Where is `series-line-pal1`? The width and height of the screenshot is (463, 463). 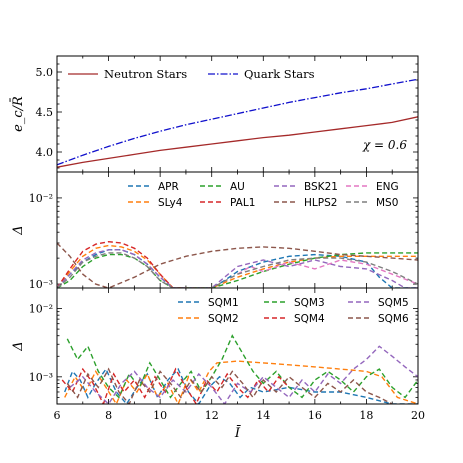
series-line-pal1 is located at coordinates (121, 264).